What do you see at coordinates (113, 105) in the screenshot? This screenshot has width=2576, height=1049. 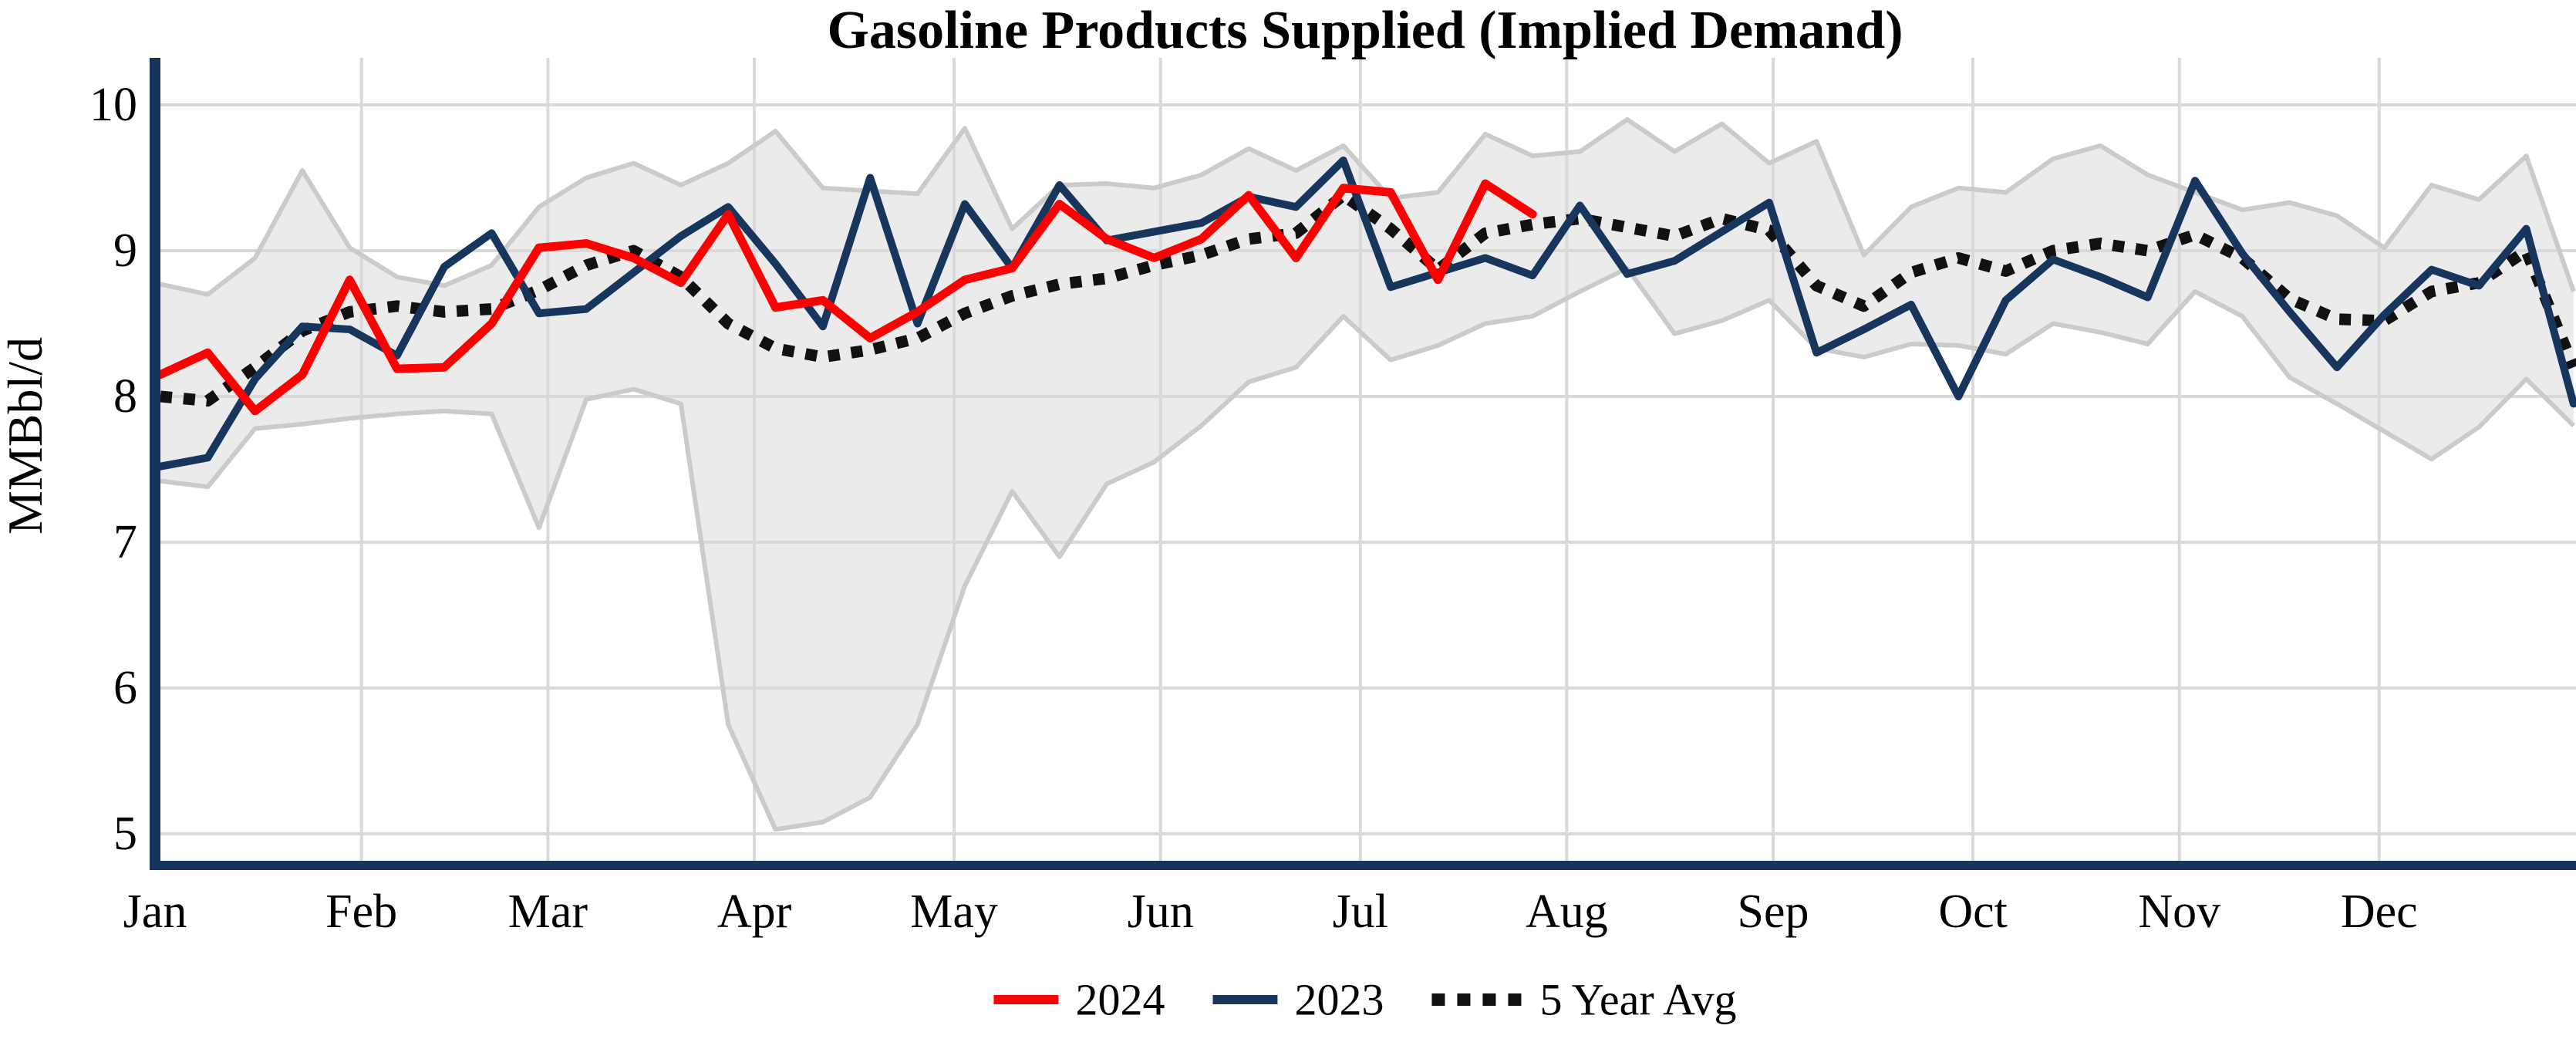 I see `y-tick-label-10: 10` at bounding box center [113, 105].